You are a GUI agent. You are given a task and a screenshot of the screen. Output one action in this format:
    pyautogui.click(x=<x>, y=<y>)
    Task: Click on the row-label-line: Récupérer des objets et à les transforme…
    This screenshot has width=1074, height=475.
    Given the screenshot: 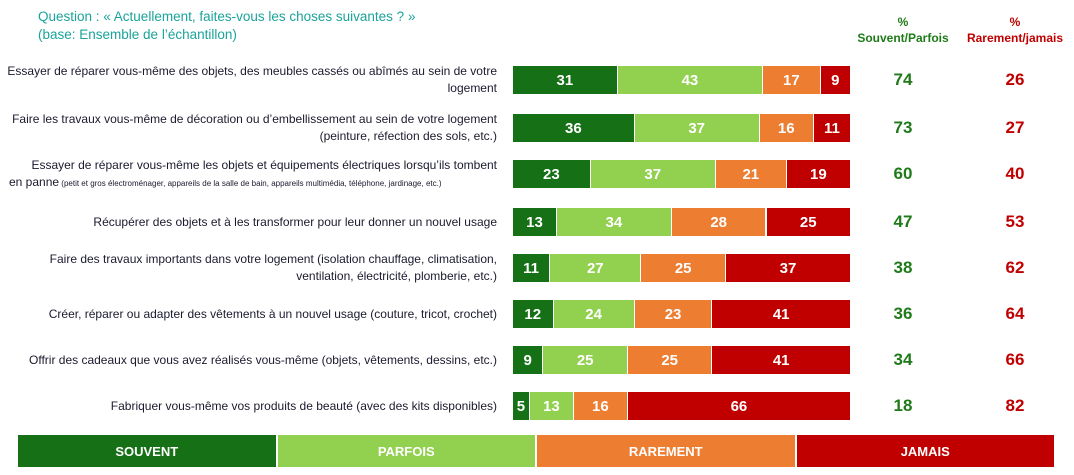 What is the action you would take?
    pyautogui.click(x=295, y=221)
    